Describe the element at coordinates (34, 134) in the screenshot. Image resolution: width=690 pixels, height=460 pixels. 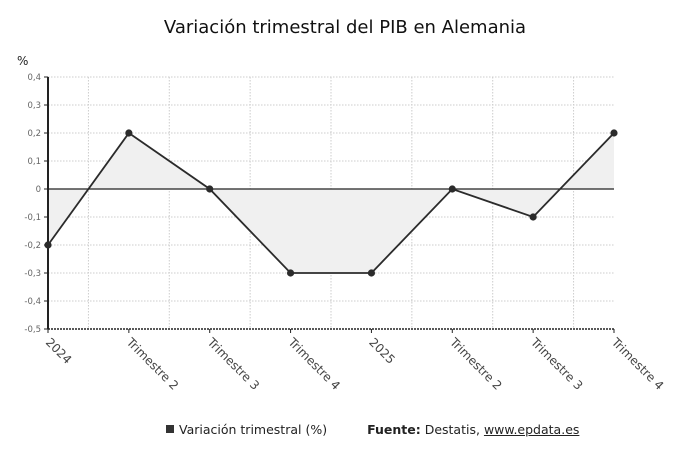
I see `y-tick-label: 0,2` at that location.